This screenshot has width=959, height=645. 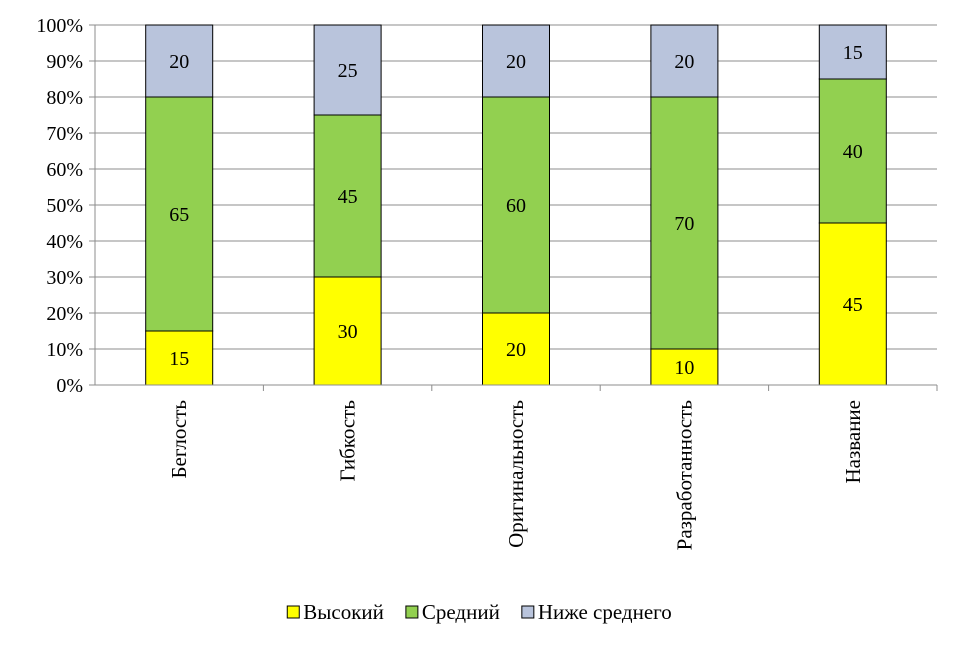 What do you see at coordinates (59, 26) in the screenshot?
I see `y-tick-label: 100%` at bounding box center [59, 26].